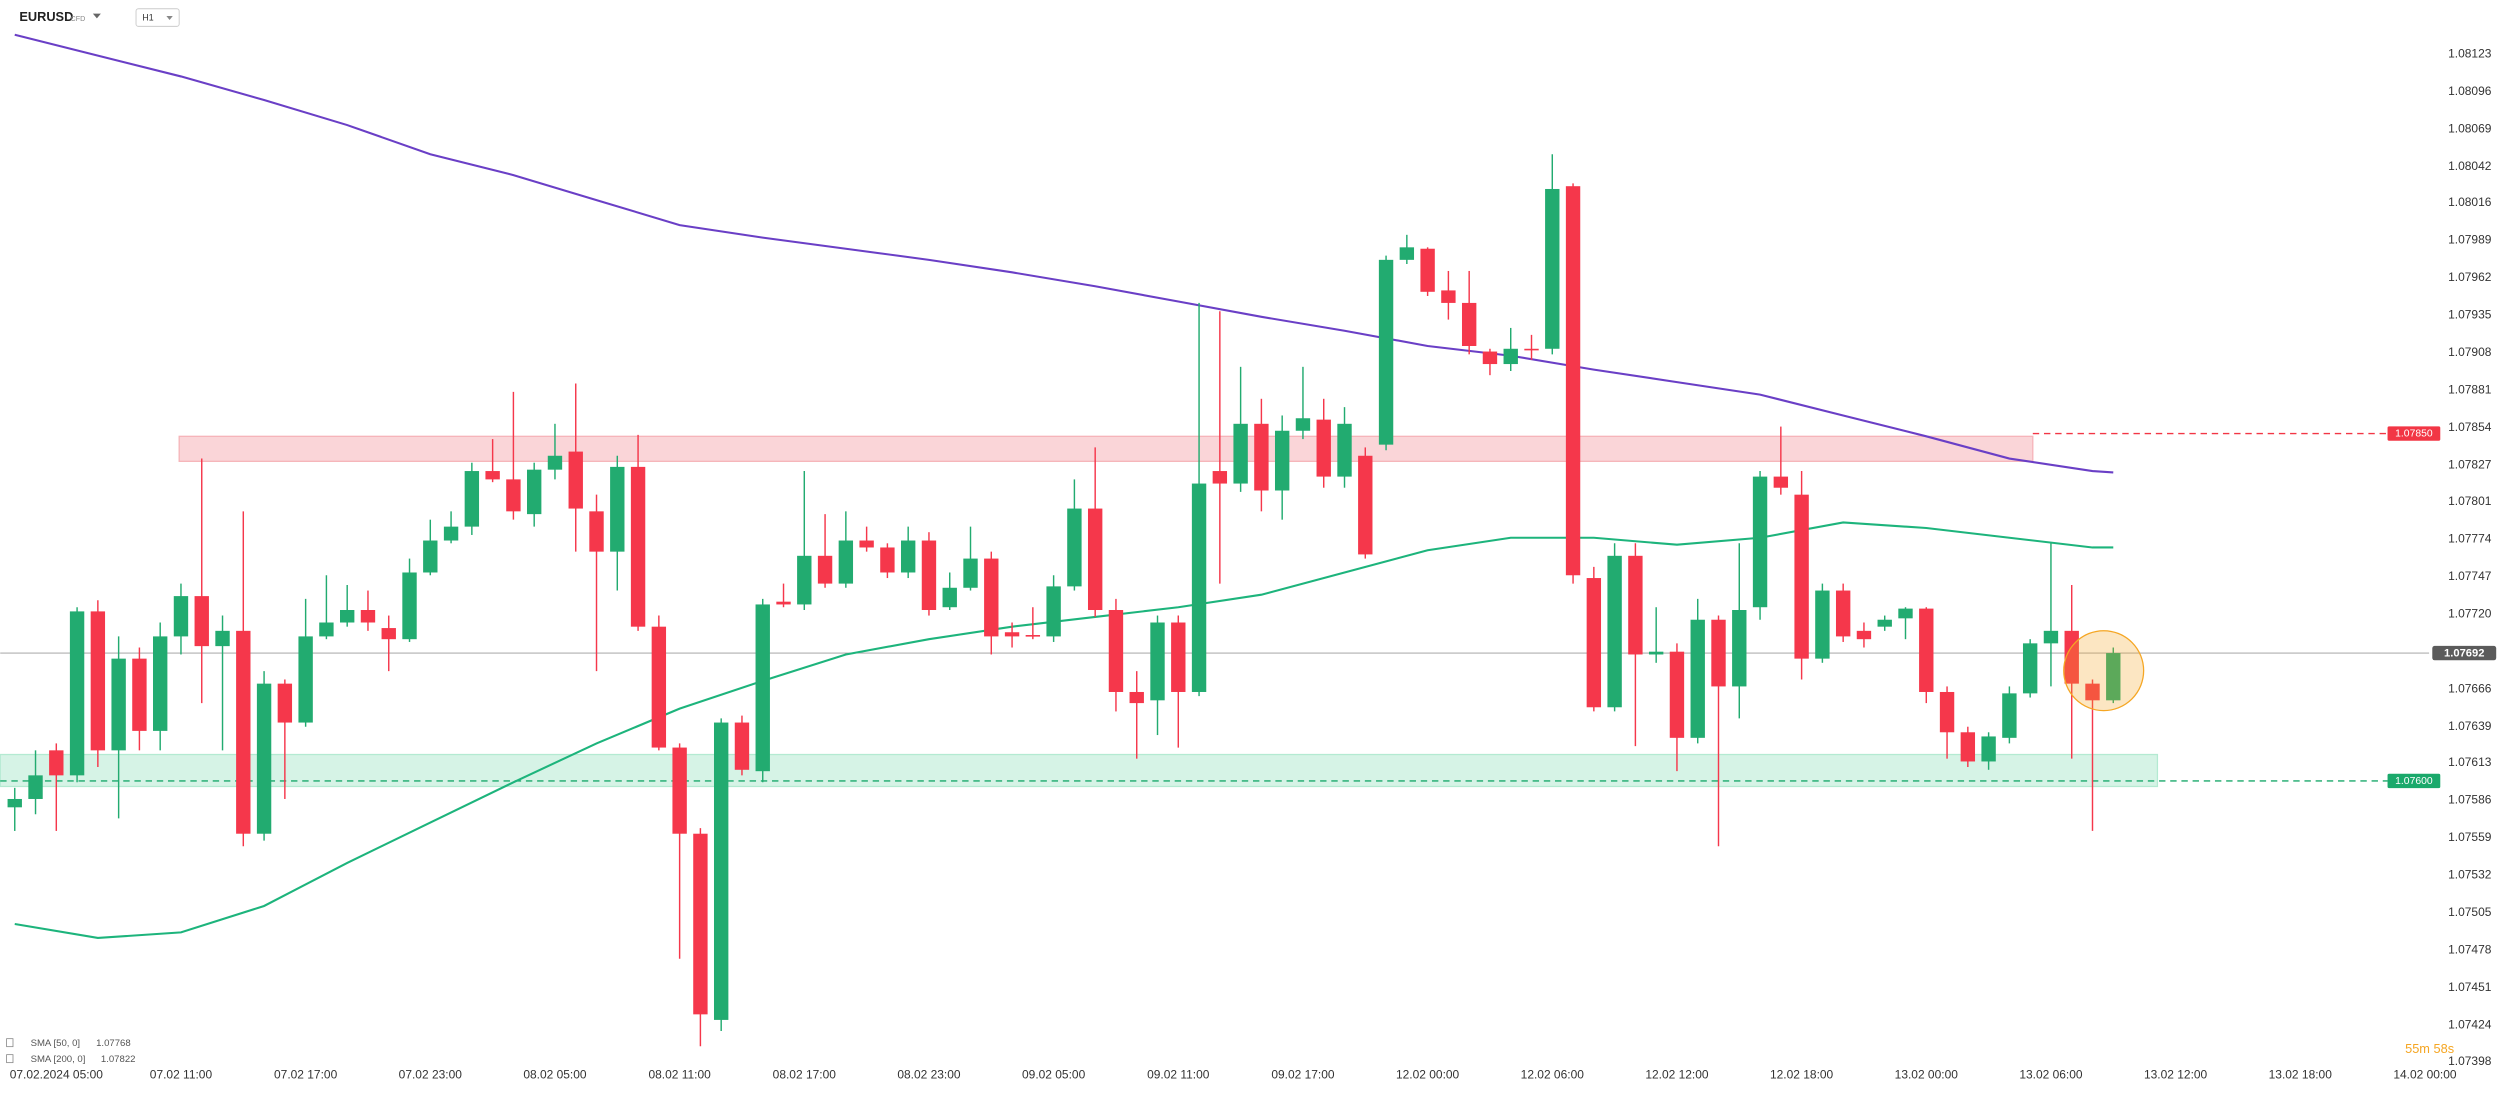 The image size is (2506, 1093). Describe the element at coordinates (2470, 501) in the screenshot. I see `y-tick-label: 1.07801` at that location.